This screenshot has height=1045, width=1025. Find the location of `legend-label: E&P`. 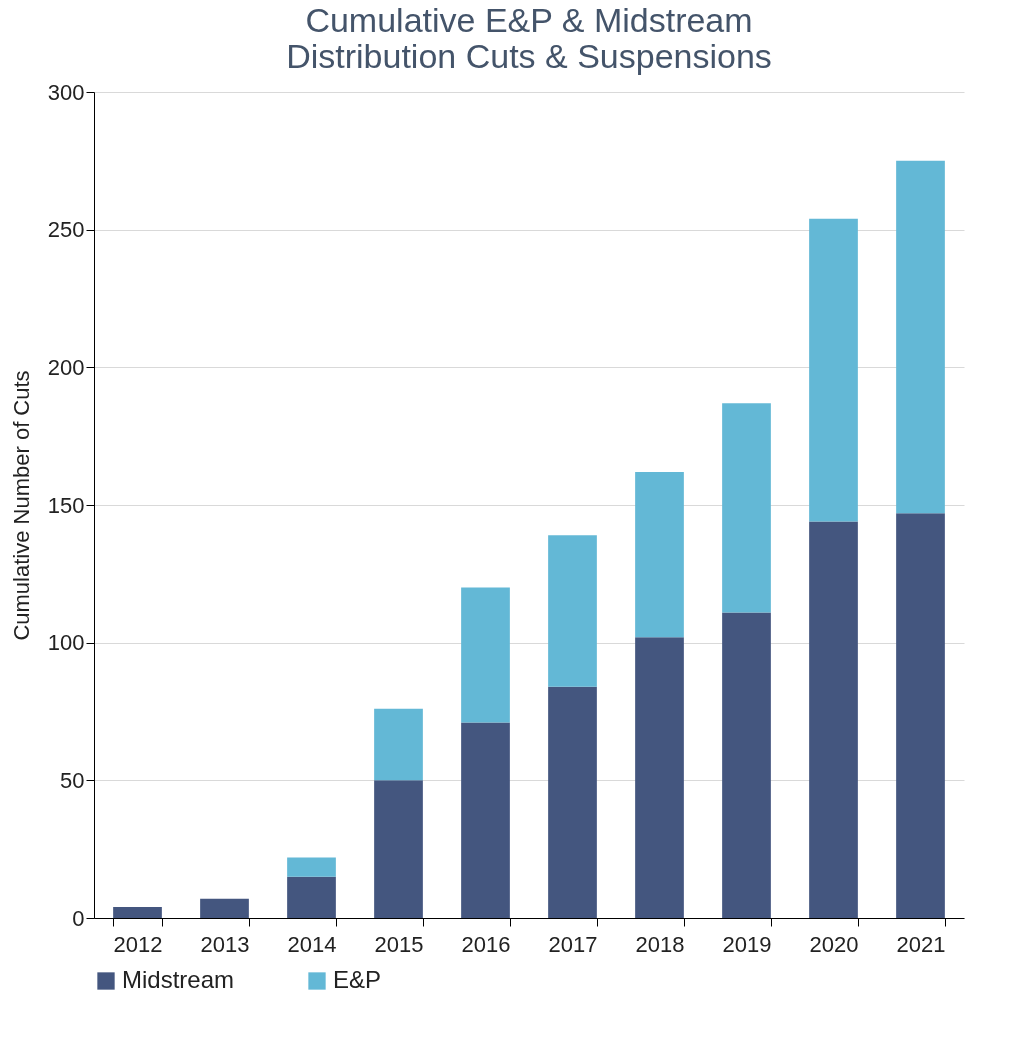

legend-label: E&P is located at coordinates (357, 979).